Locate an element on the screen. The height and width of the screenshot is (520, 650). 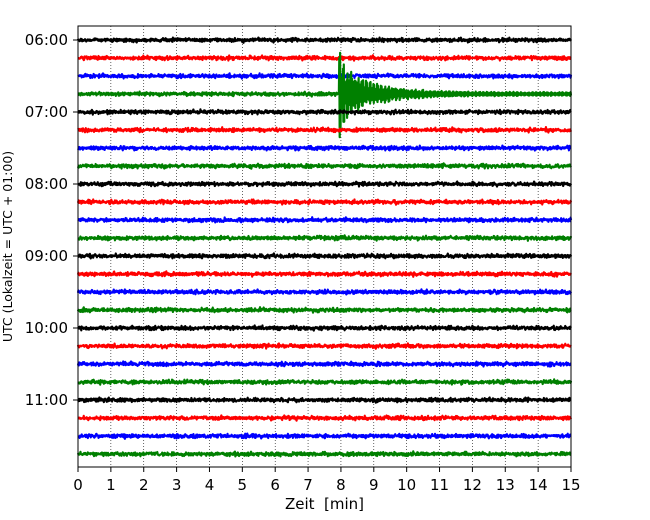
x-tick-label: 14 is located at coordinates (538, 485).